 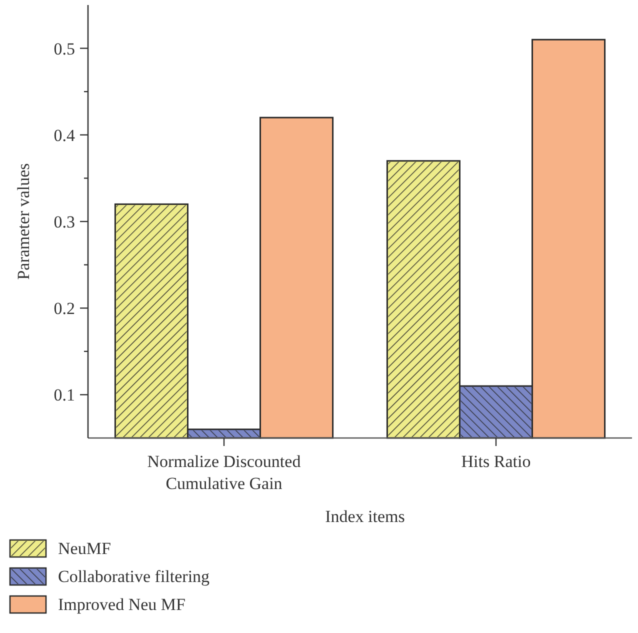 I want to click on y-tick-label: 0.1, so click(x=64, y=395).